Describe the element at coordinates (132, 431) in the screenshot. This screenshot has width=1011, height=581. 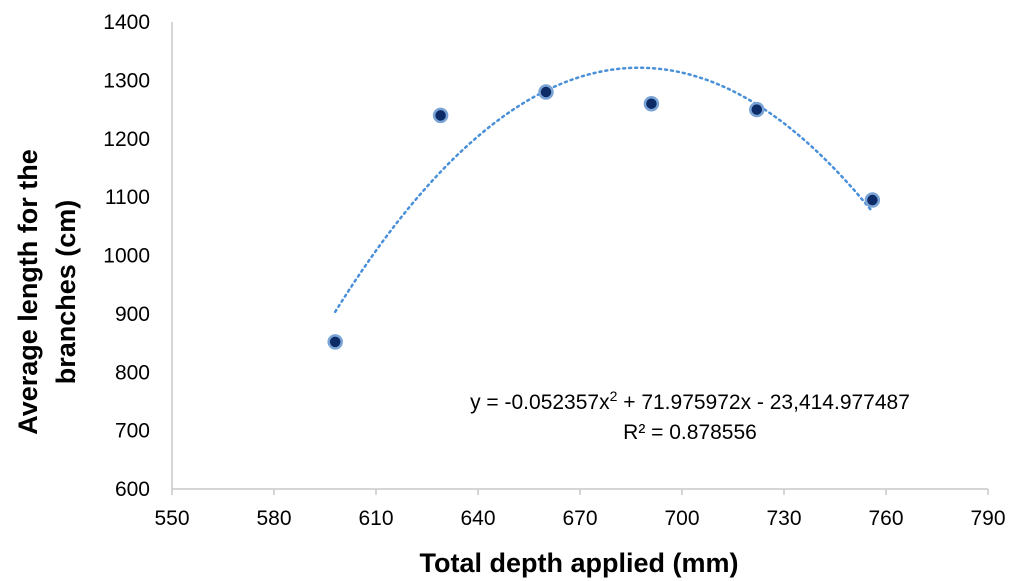
I see `y-tick-label: 700` at that location.